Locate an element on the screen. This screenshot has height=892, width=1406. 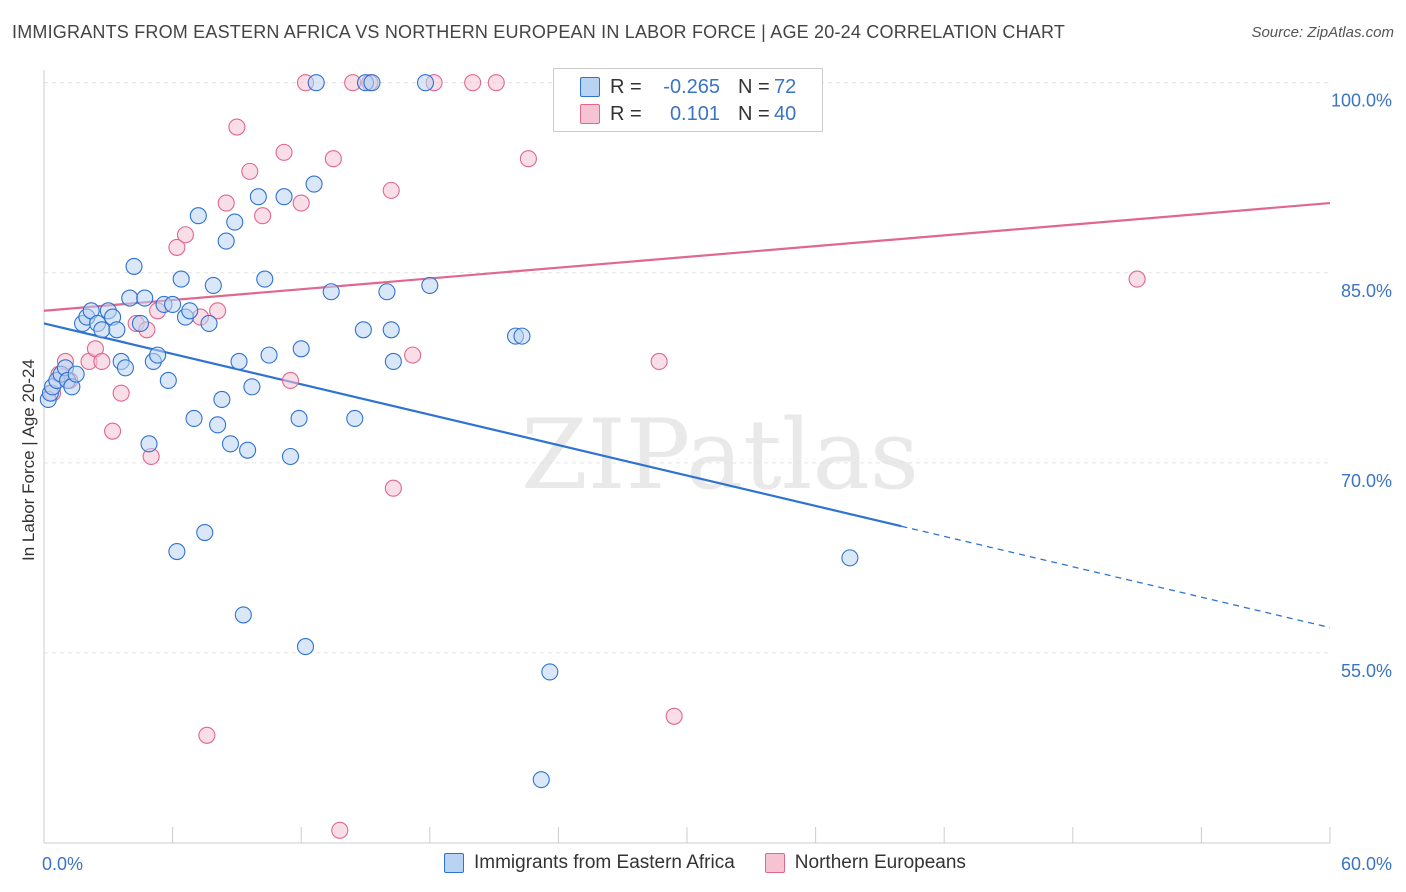
r-value: 0.101 is located at coordinates (694, 113).